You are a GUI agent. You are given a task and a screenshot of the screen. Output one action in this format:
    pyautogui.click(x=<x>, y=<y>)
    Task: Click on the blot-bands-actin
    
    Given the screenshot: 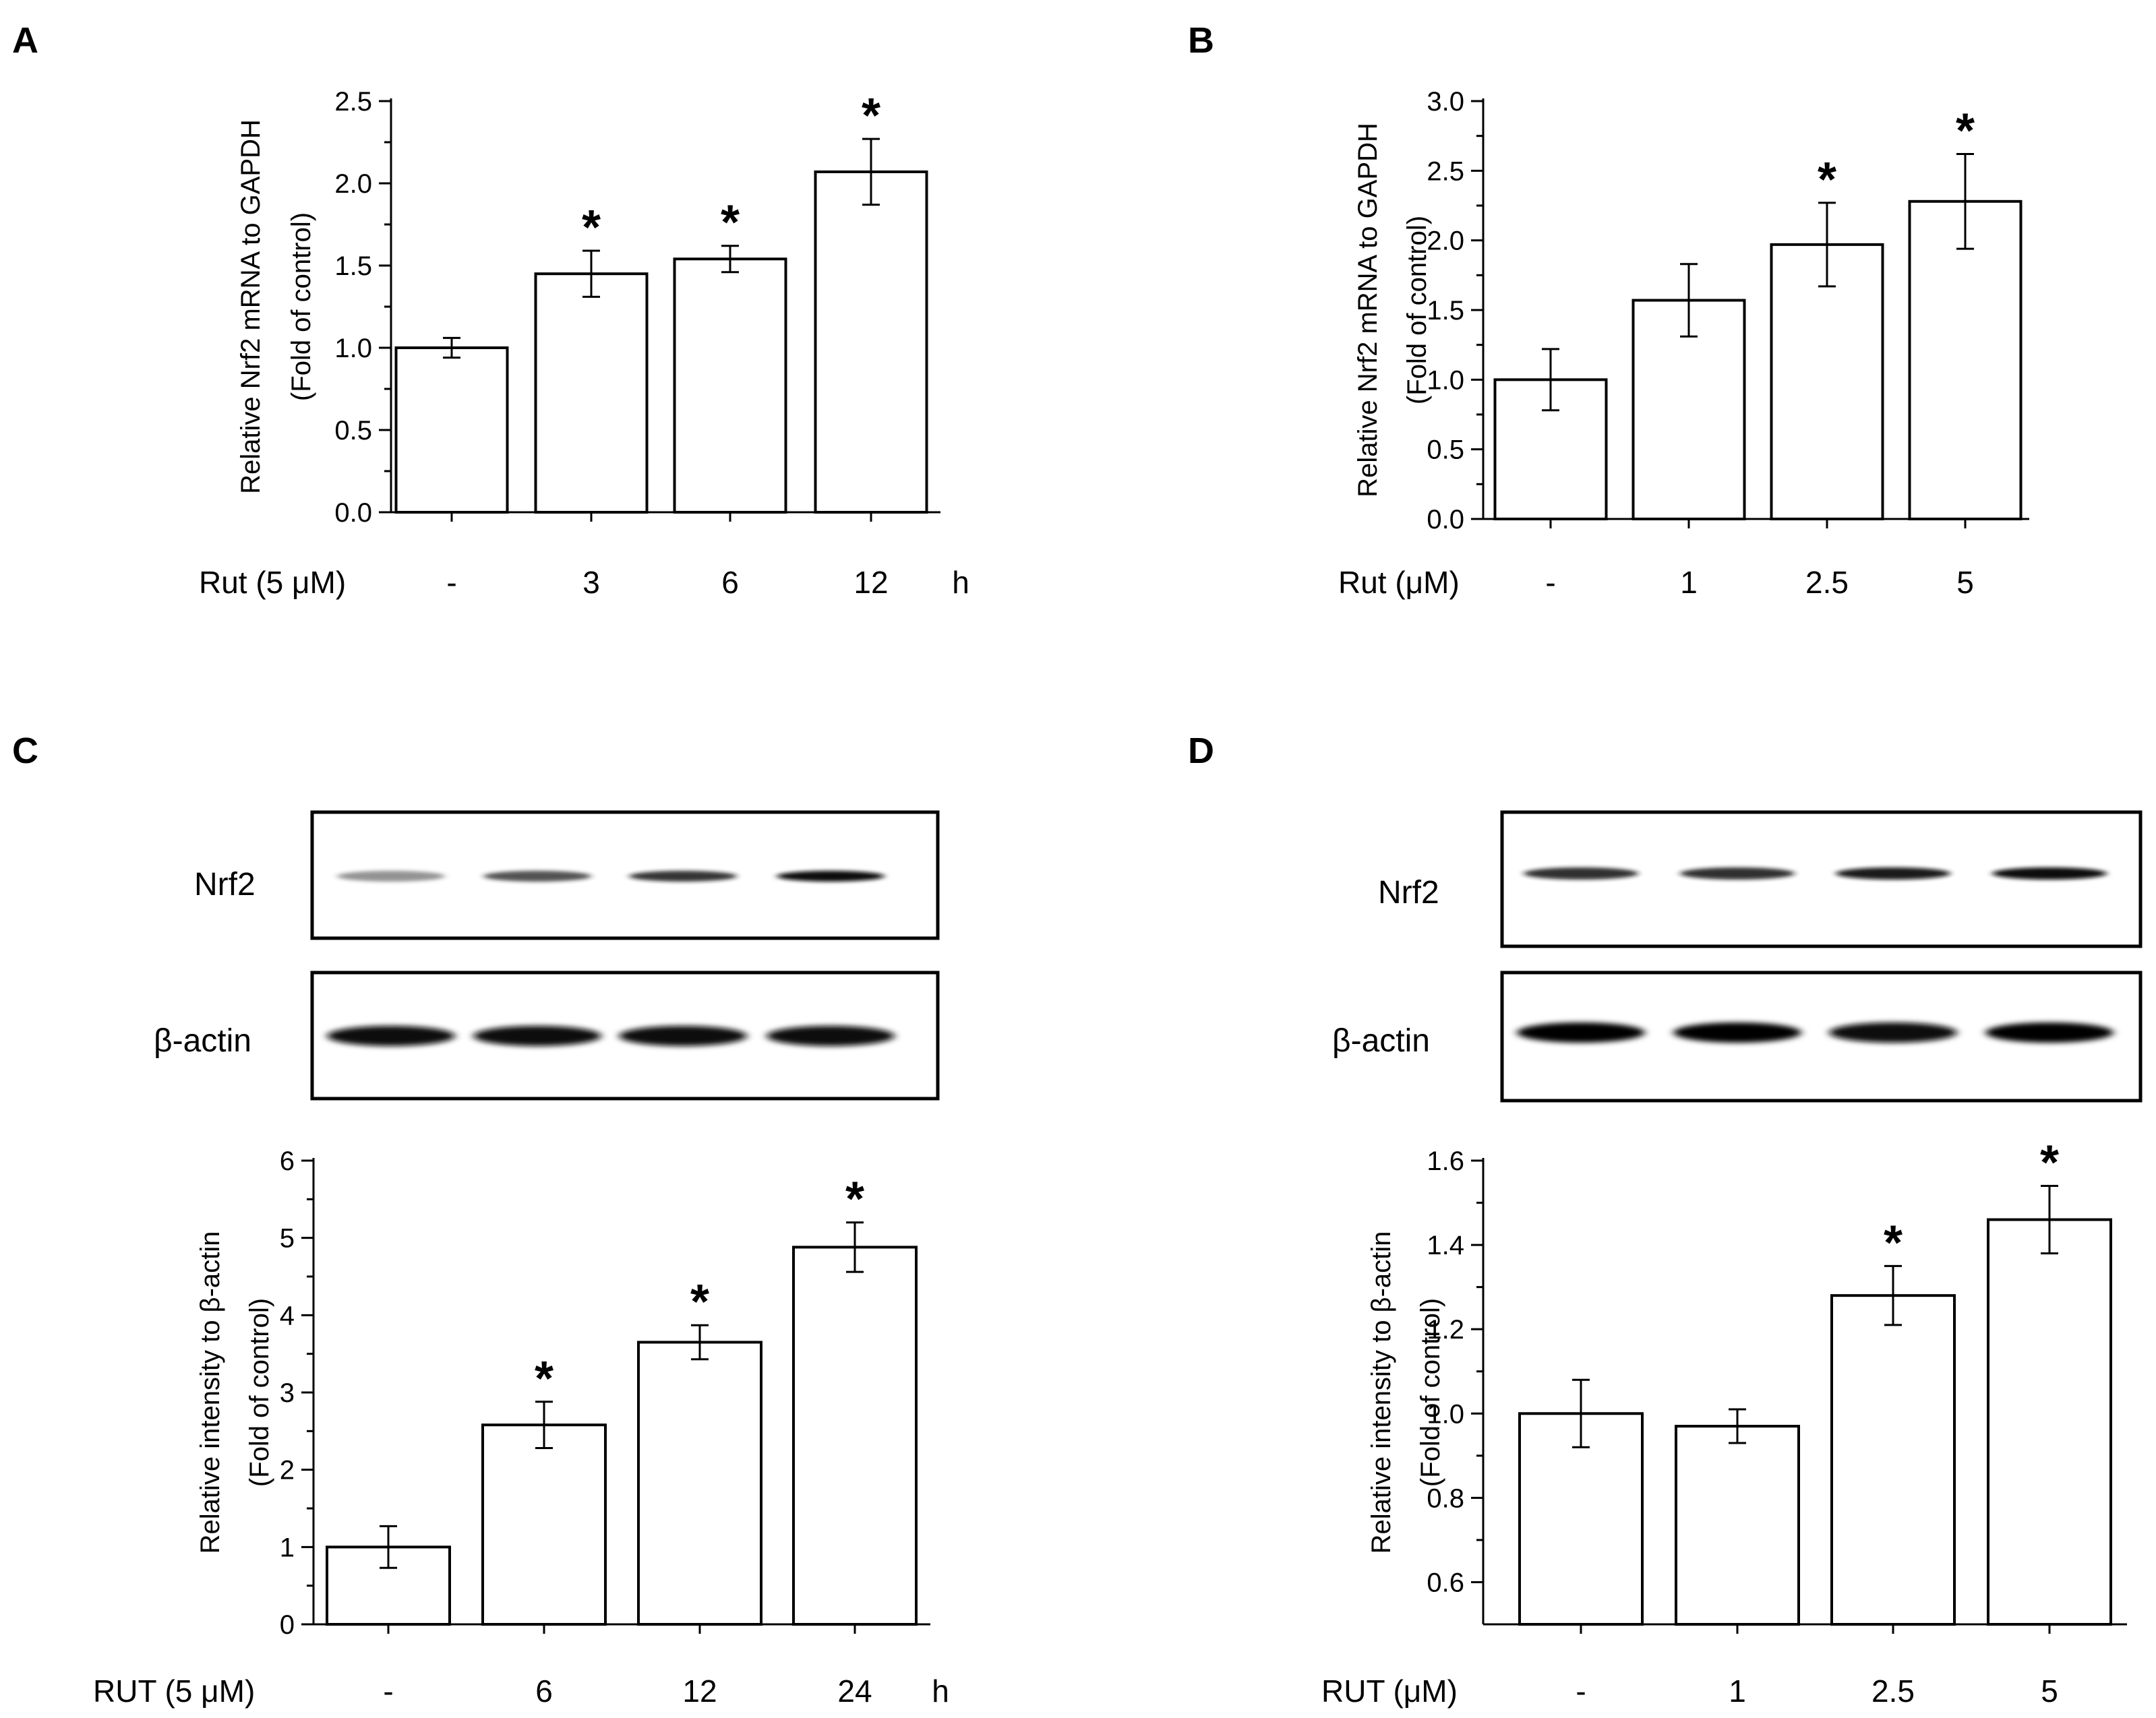 What is the action you would take?
    pyautogui.click(x=1815, y=1032)
    